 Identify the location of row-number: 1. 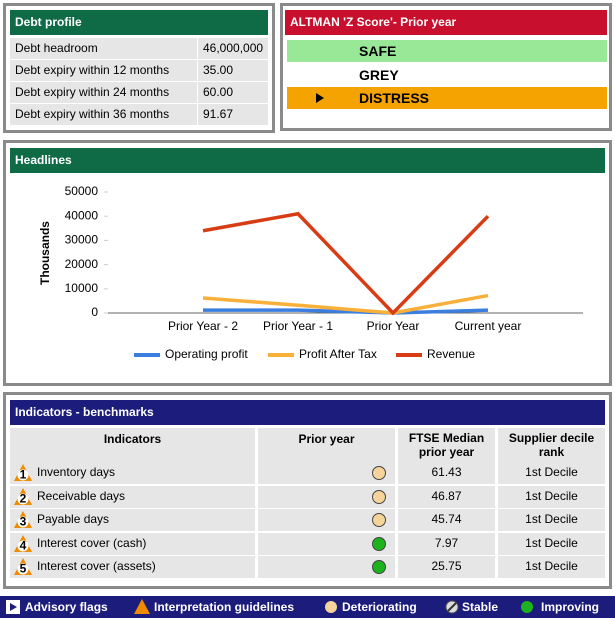
(23, 475).